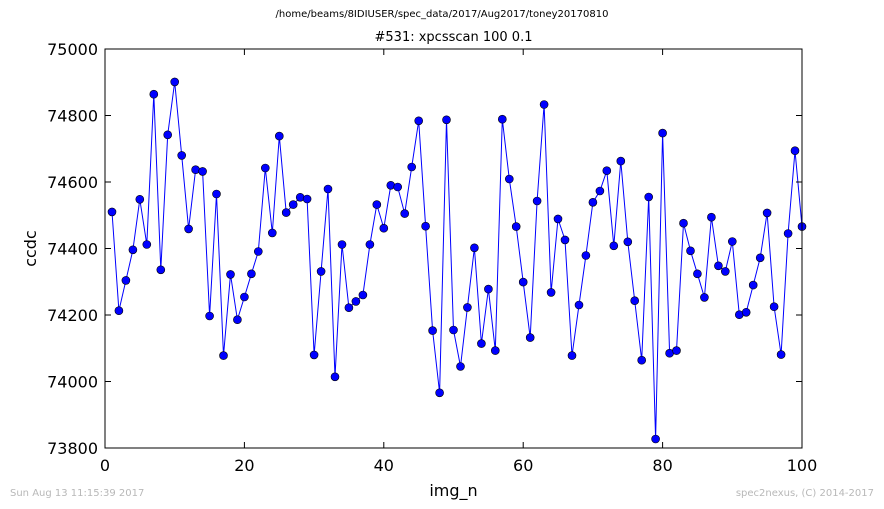 This screenshot has width=884, height=509. I want to click on x-tick-label: 60, so click(523, 465).